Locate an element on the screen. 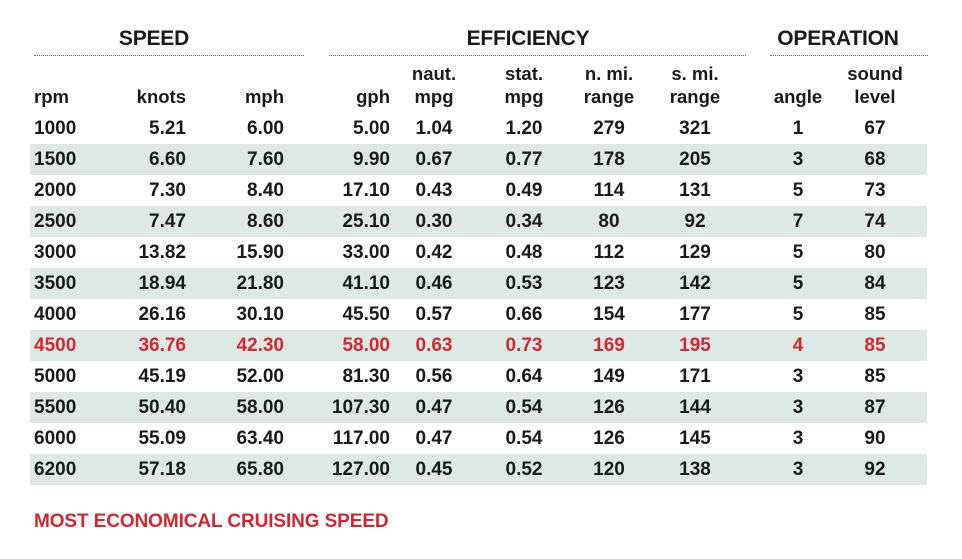  table-row: 3500 18.94 21.80 41.10 0.46 0.53 123 142 5 84 is located at coordinates (478, 283).